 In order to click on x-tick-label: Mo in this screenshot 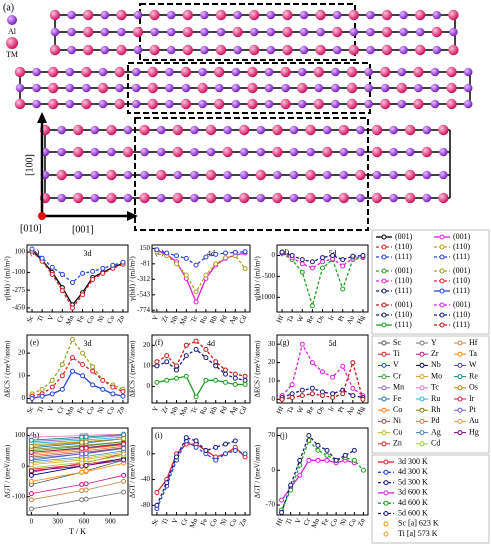, I will do `click(184, 411)`.